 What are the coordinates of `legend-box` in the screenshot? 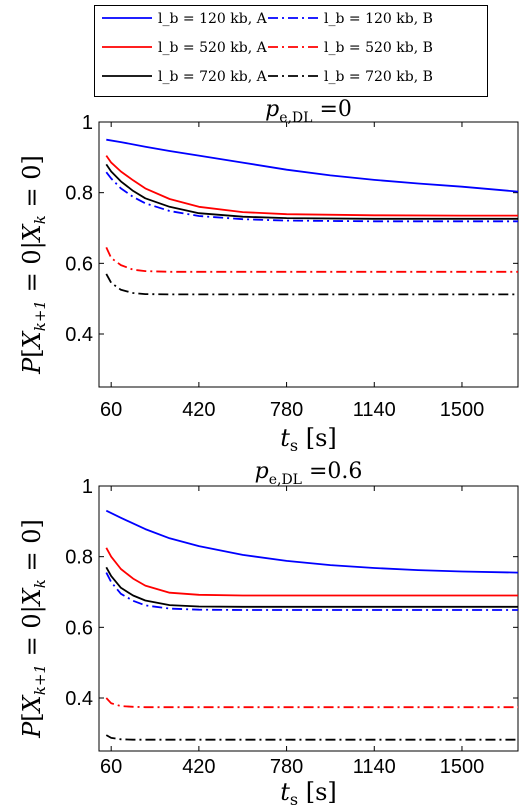 It's located at (291, 51).